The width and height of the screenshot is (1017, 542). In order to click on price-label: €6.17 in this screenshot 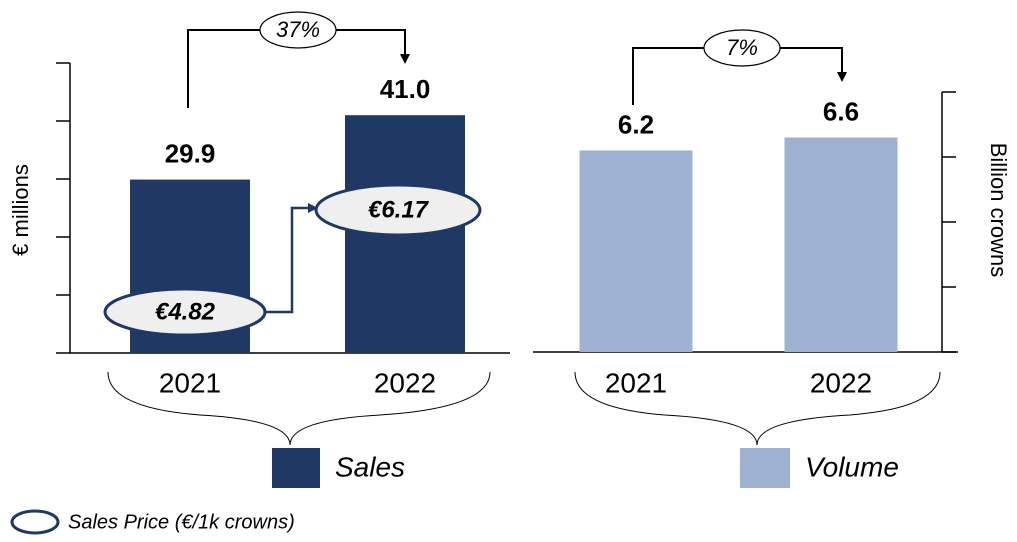, I will do `click(399, 209)`.